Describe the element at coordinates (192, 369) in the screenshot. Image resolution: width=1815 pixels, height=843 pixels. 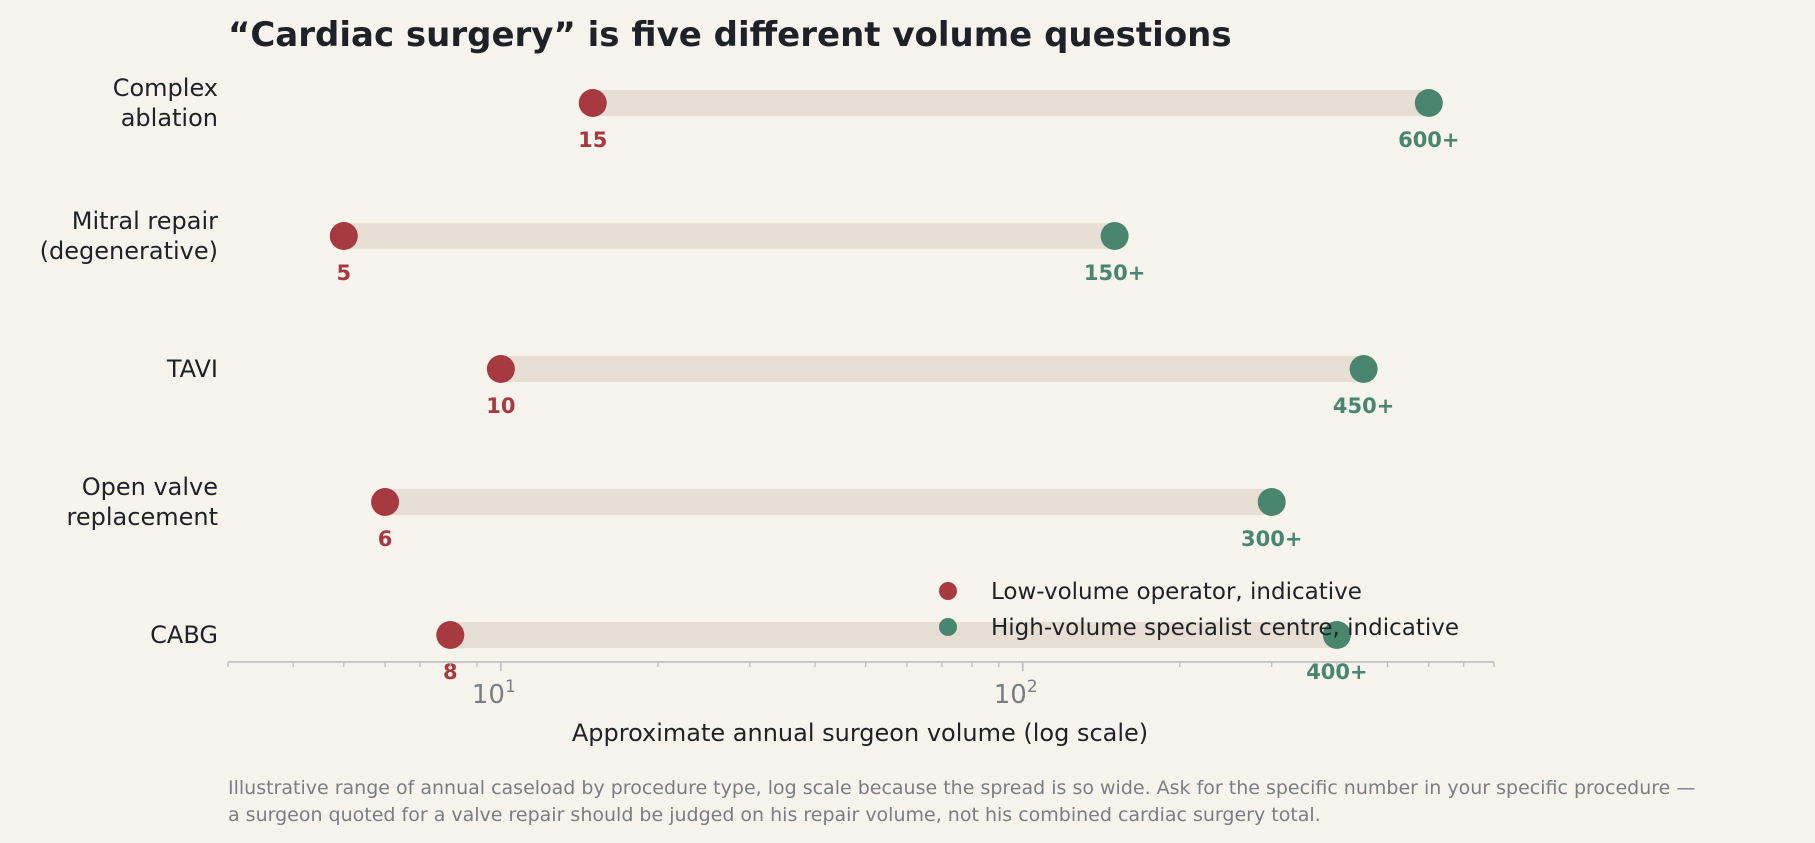
I see `category-label: TAVI` at that location.